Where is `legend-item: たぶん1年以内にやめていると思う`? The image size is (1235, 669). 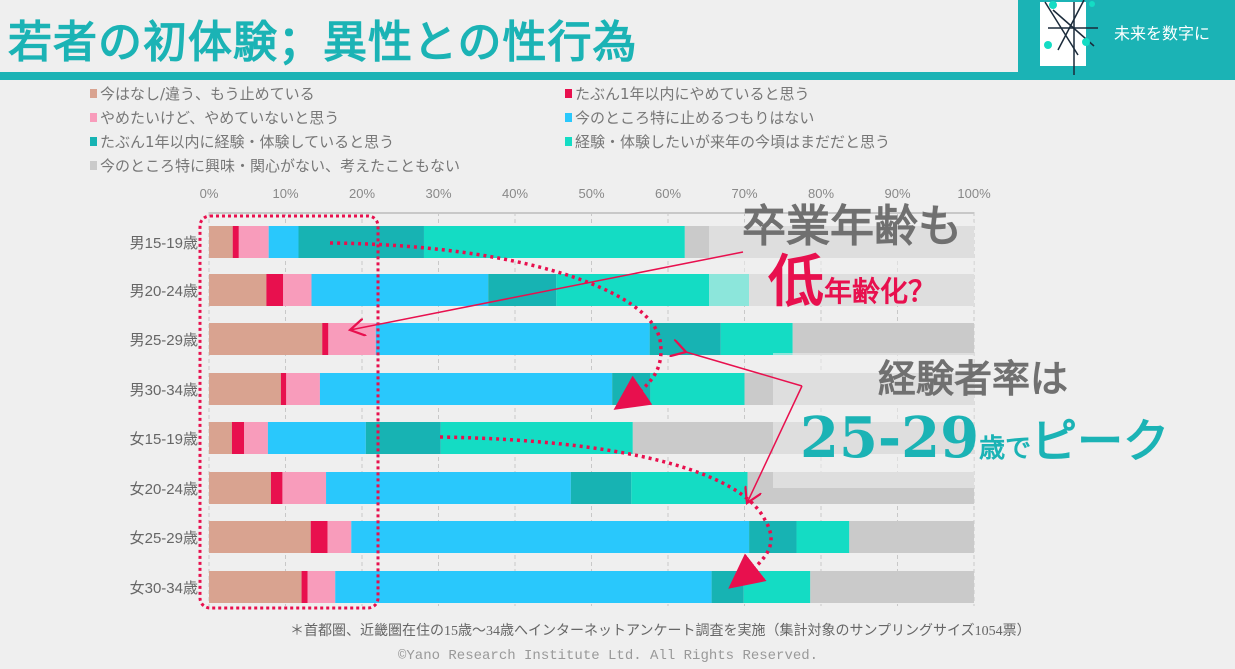 legend-item: たぶん1年以内にやめていると思う is located at coordinates (687, 93).